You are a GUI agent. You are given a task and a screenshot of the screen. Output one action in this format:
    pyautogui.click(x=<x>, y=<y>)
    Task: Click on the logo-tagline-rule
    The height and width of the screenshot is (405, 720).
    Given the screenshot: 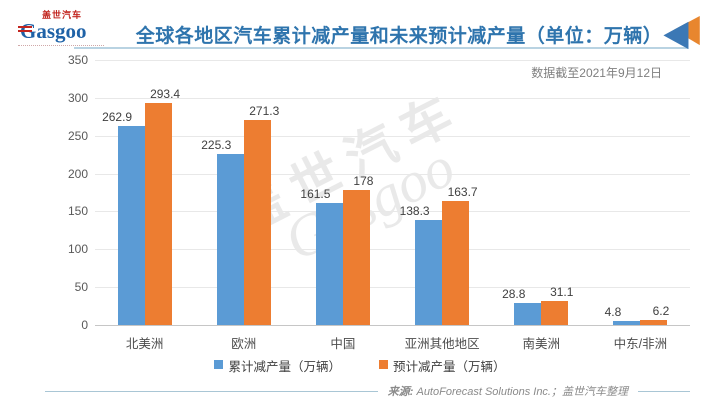 What is the action you would take?
    pyautogui.click(x=61, y=46)
    